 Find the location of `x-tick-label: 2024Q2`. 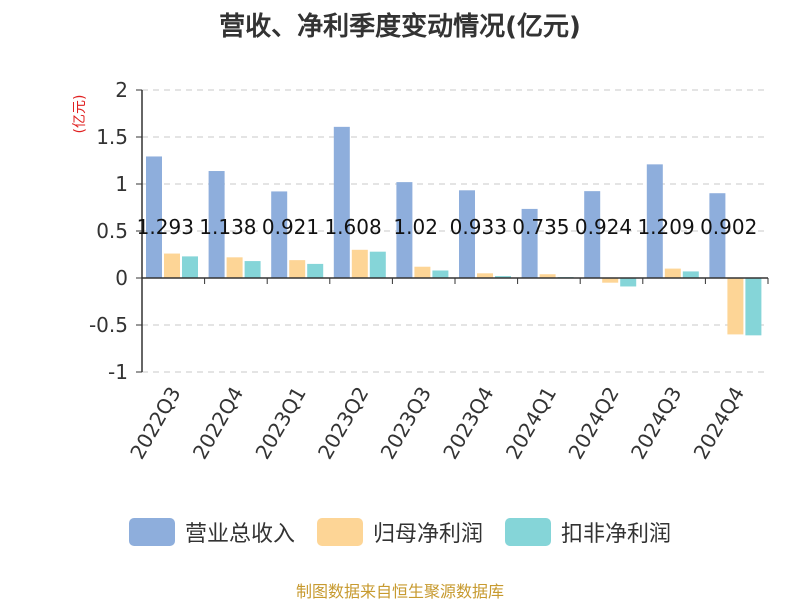

x-tick-label: 2024Q2 is located at coordinates (593, 423).